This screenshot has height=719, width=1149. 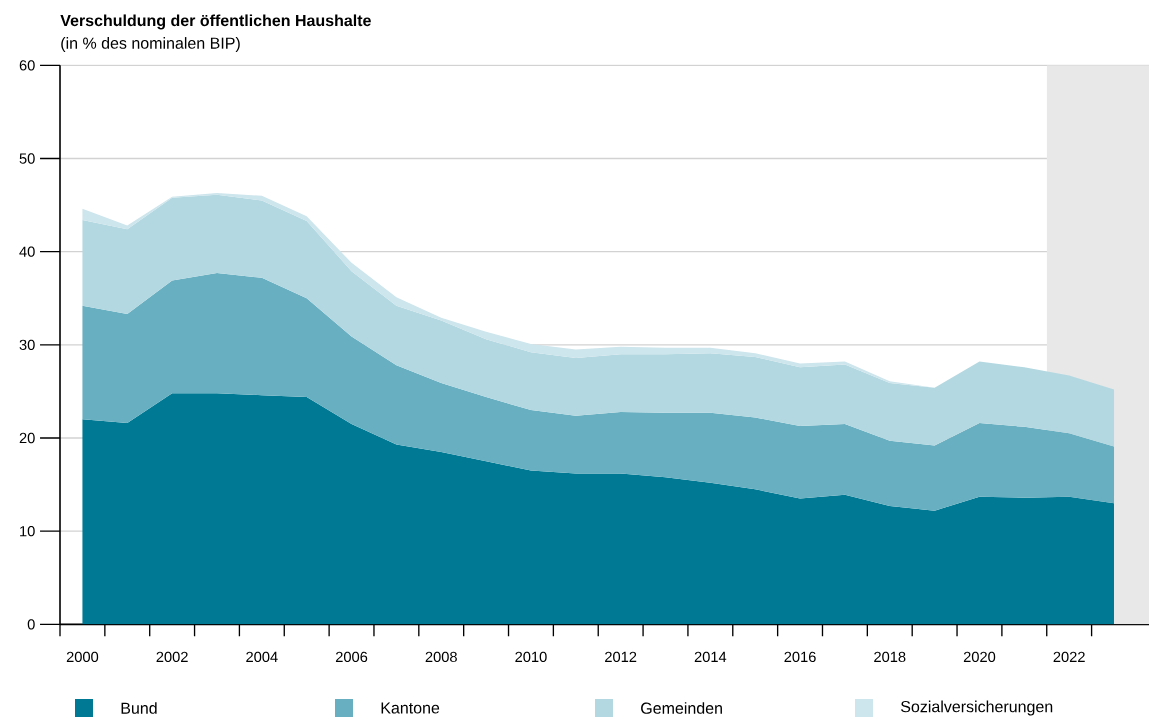 What do you see at coordinates (977, 708) in the screenshot?
I see `legend-label: Sozialversicherungen` at bounding box center [977, 708].